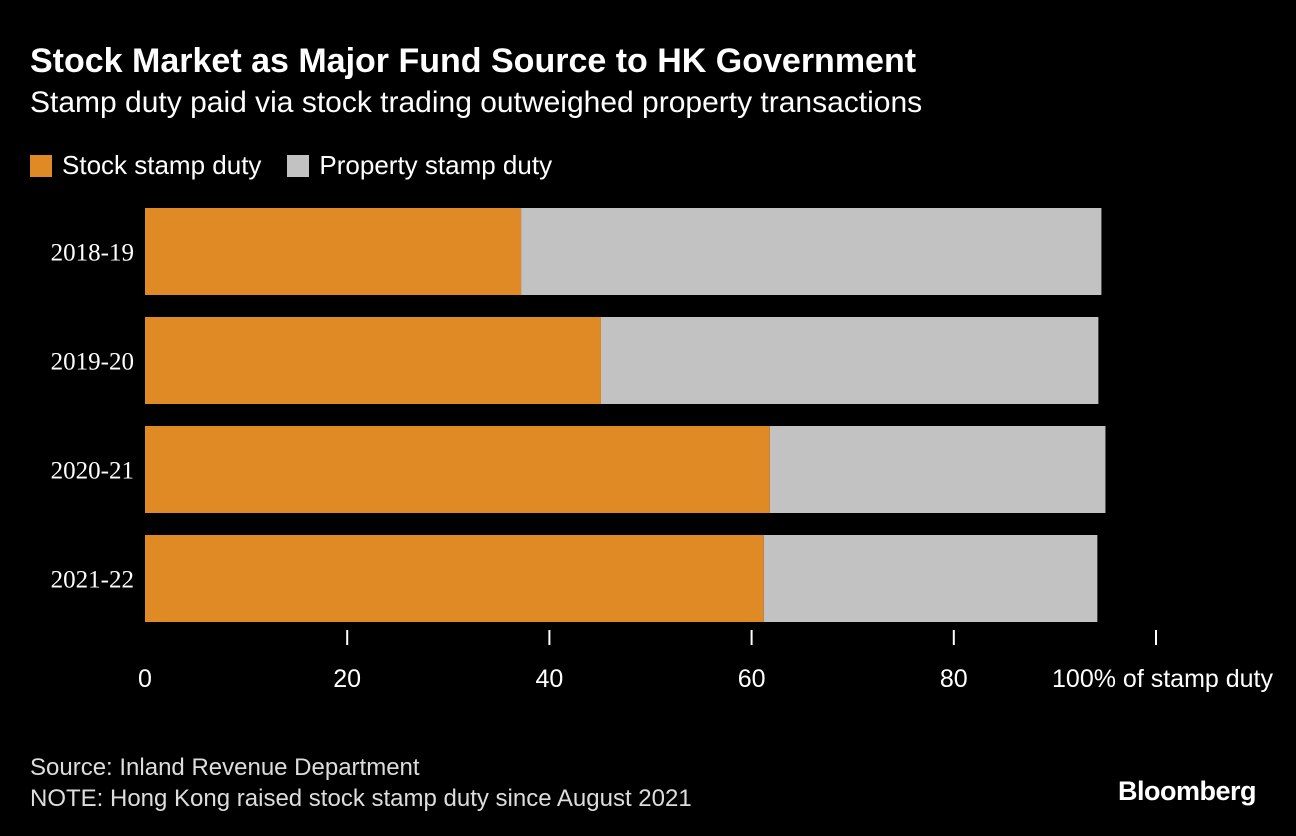  What do you see at coordinates (225, 767) in the screenshot?
I see `source-text: Source: Inland Revenue Department` at bounding box center [225, 767].